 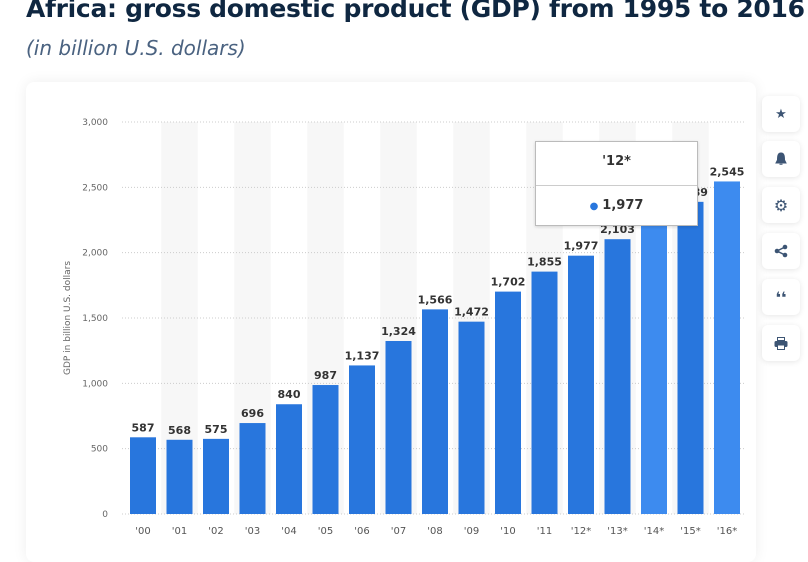 What do you see at coordinates (95, 319) in the screenshot?
I see `y-tick-label: 1,500` at bounding box center [95, 319].